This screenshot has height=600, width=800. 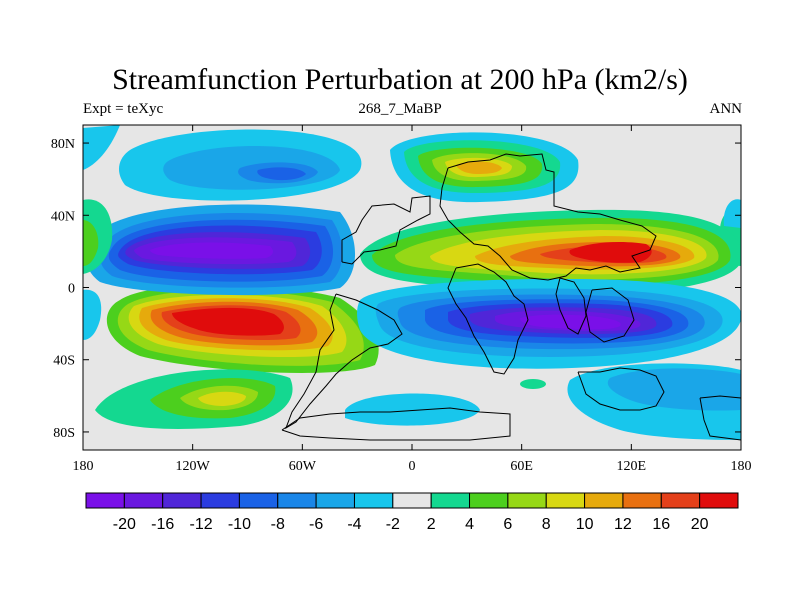 I want to click on colorbar-label: 20, so click(x=700, y=524).